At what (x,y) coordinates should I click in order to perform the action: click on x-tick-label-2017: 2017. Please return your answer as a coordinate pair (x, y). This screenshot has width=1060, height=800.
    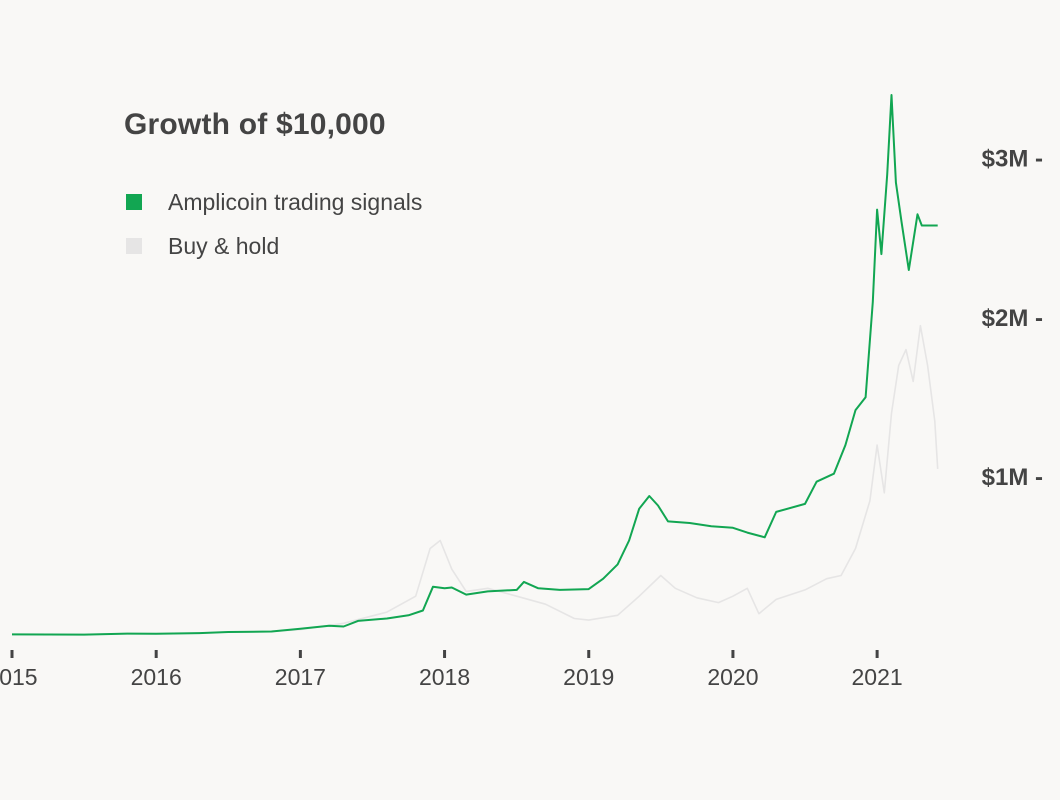
    Looking at the image, I should click on (300, 677).